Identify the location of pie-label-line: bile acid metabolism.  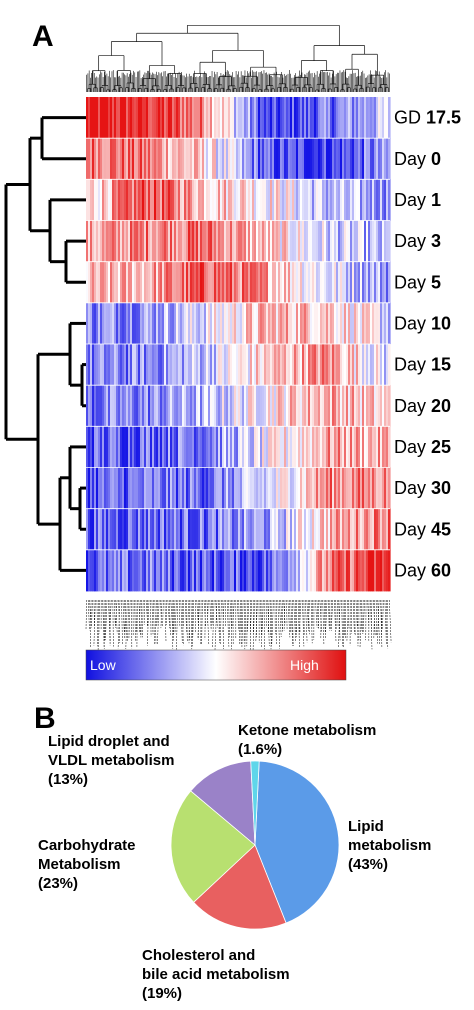
(216, 974).